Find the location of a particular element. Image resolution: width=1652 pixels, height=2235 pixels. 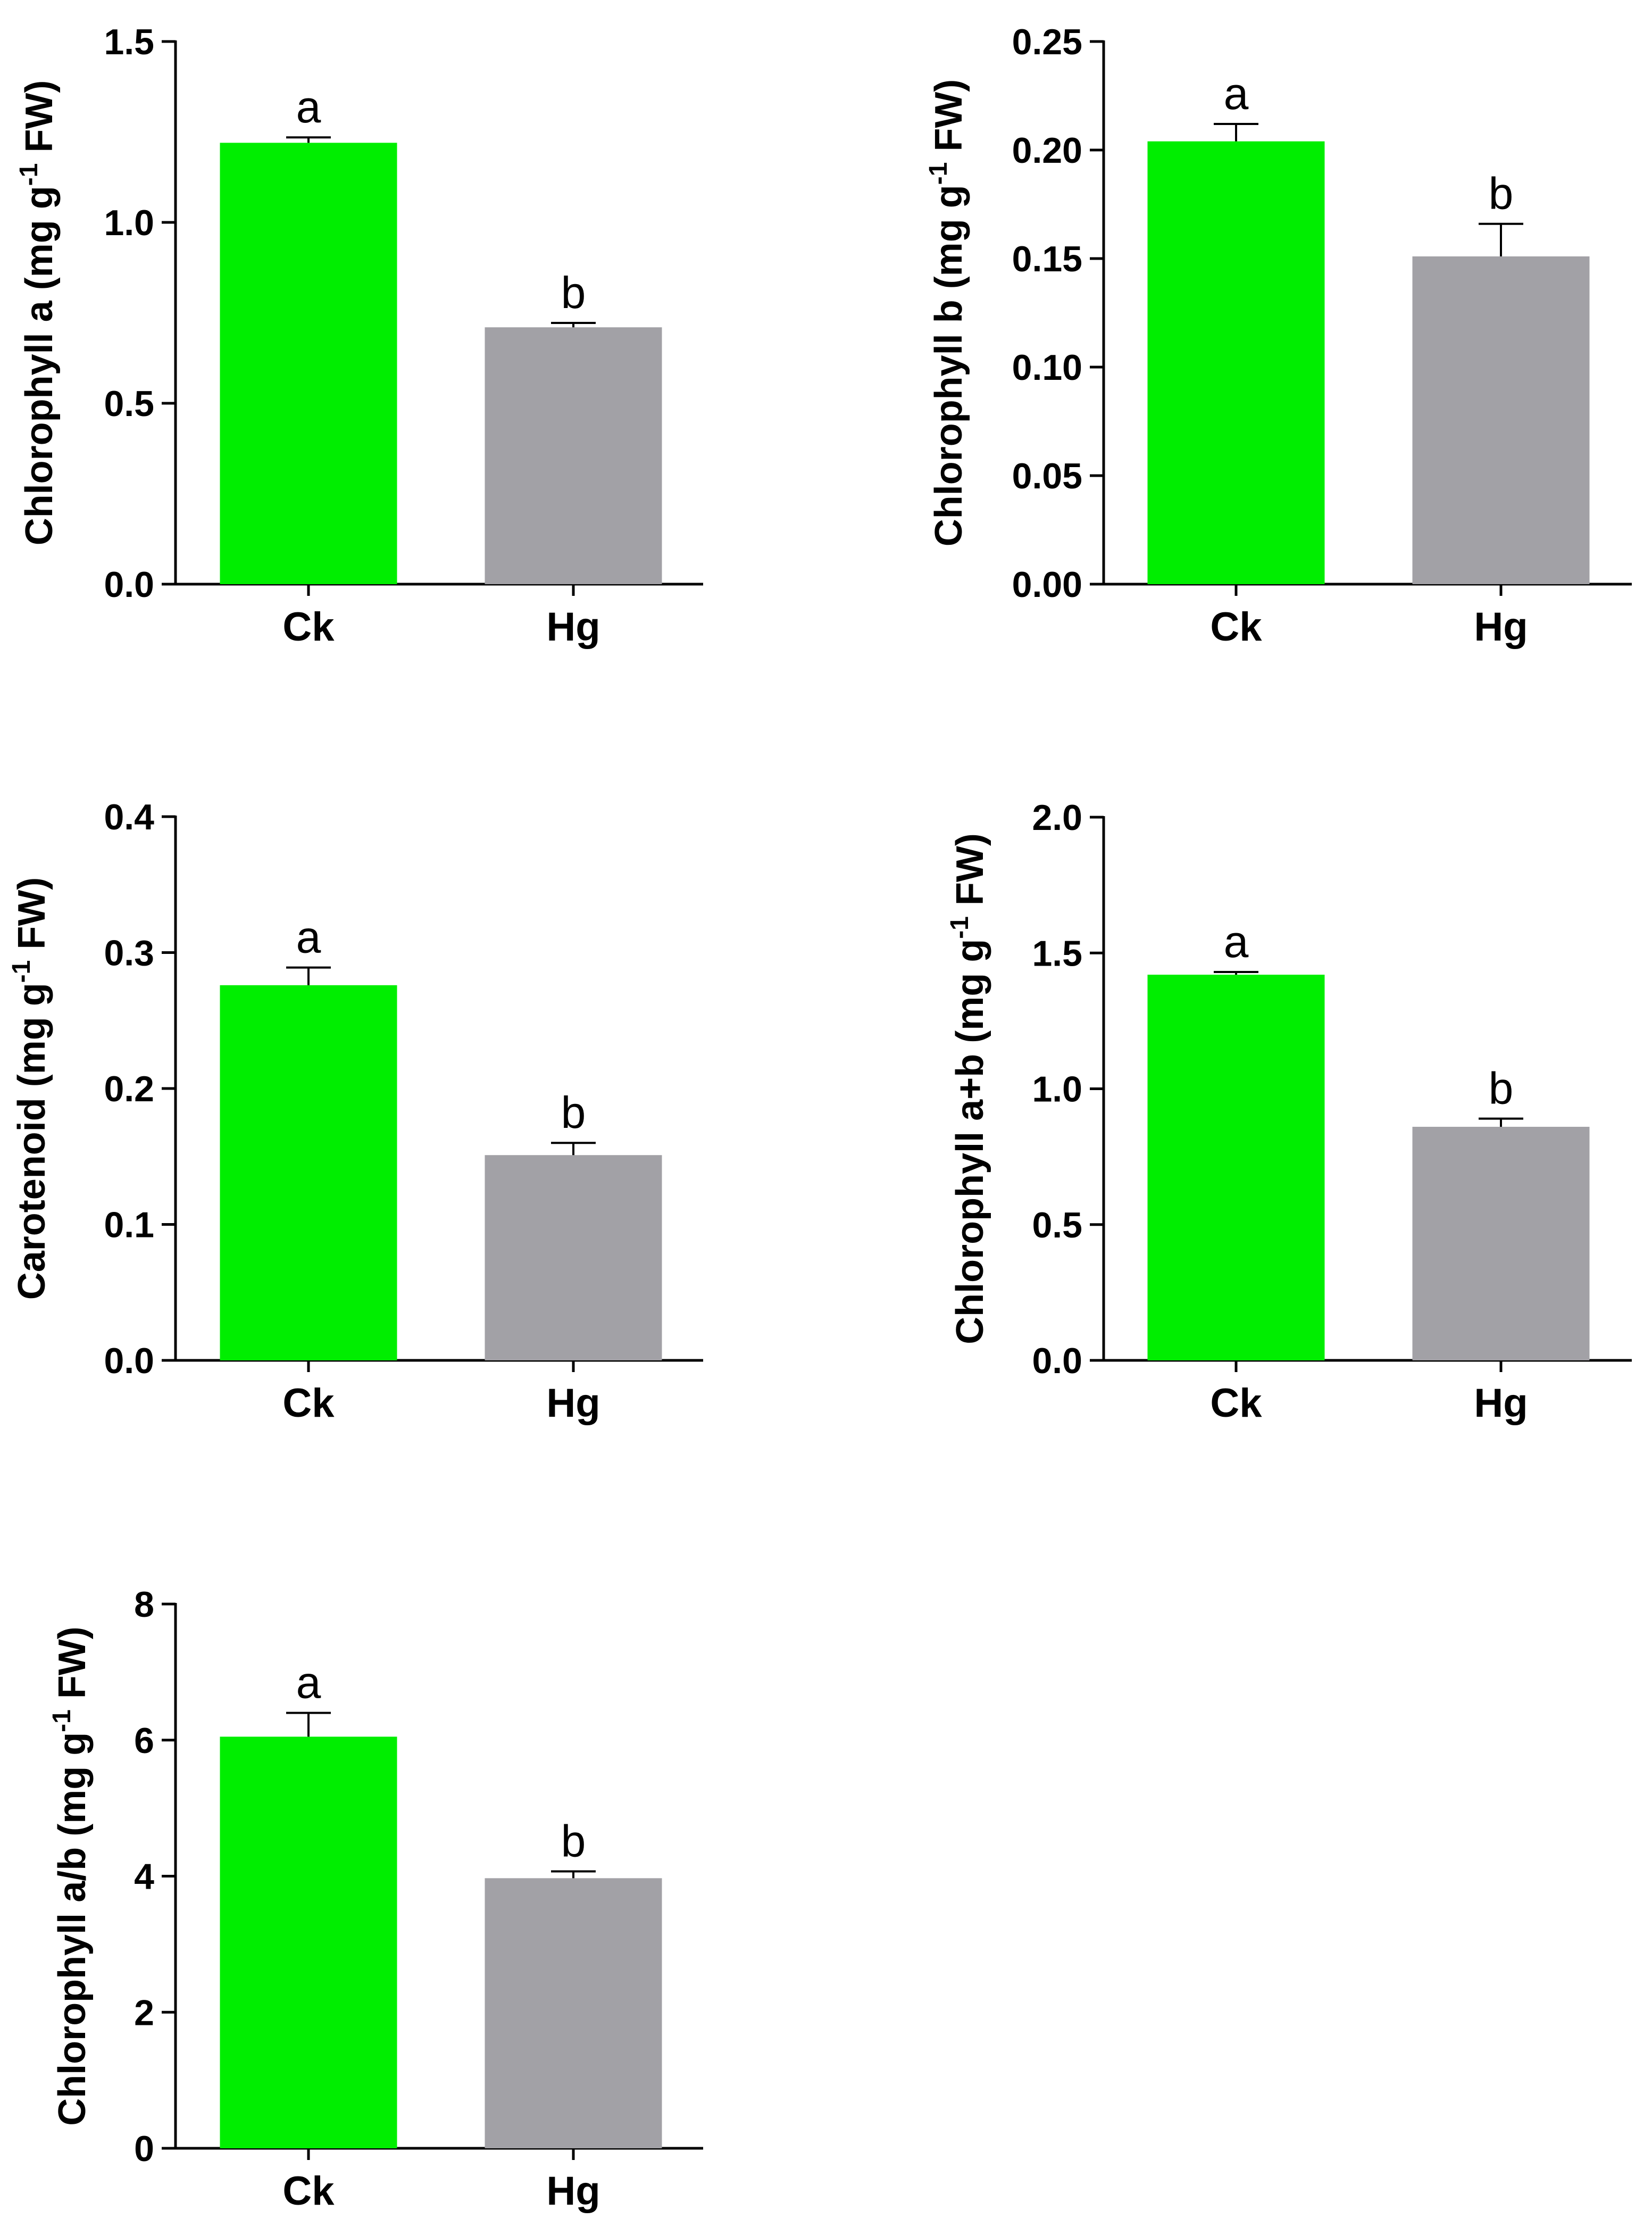

y-axis-label: Carotenoid (mg g-1 FW) is located at coordinates (30, 1089).